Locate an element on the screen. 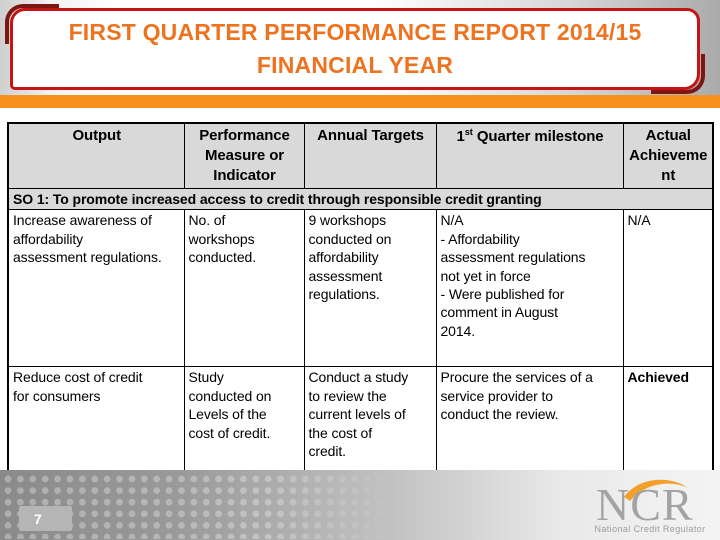 Image resolution: width=720 pixels, height=540 pixels. dot-pattern-decoration is located at coordinates (217, 506).